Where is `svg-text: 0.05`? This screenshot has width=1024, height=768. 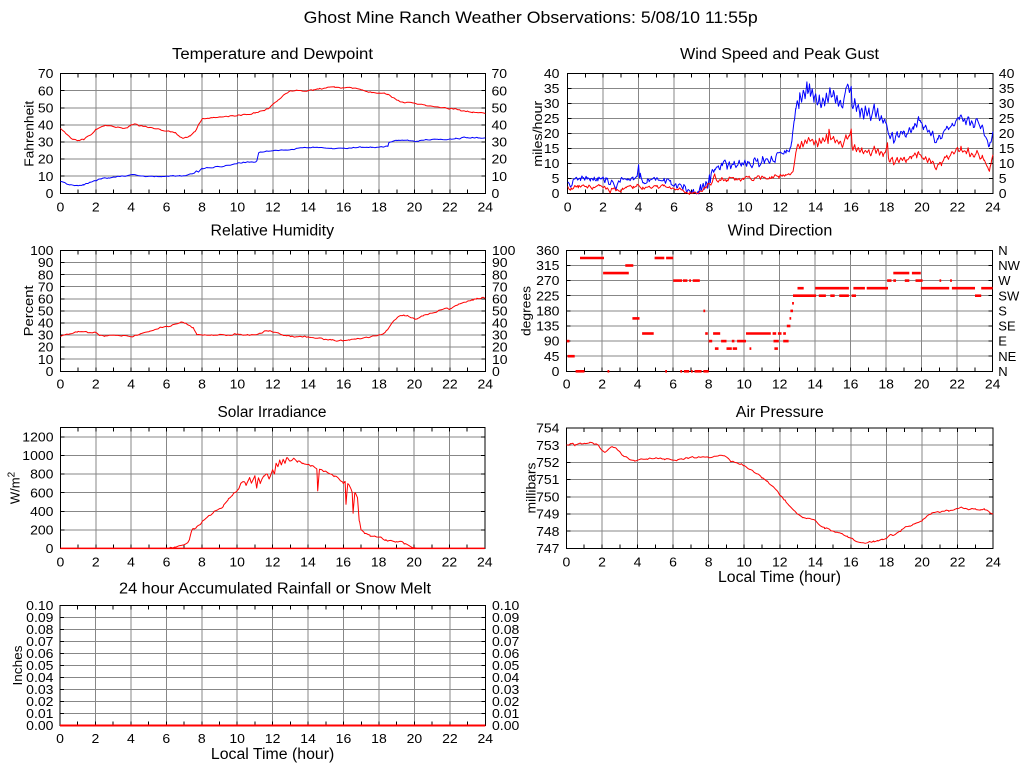 svg-text: 0.05 is located at coordinates (39, 665).